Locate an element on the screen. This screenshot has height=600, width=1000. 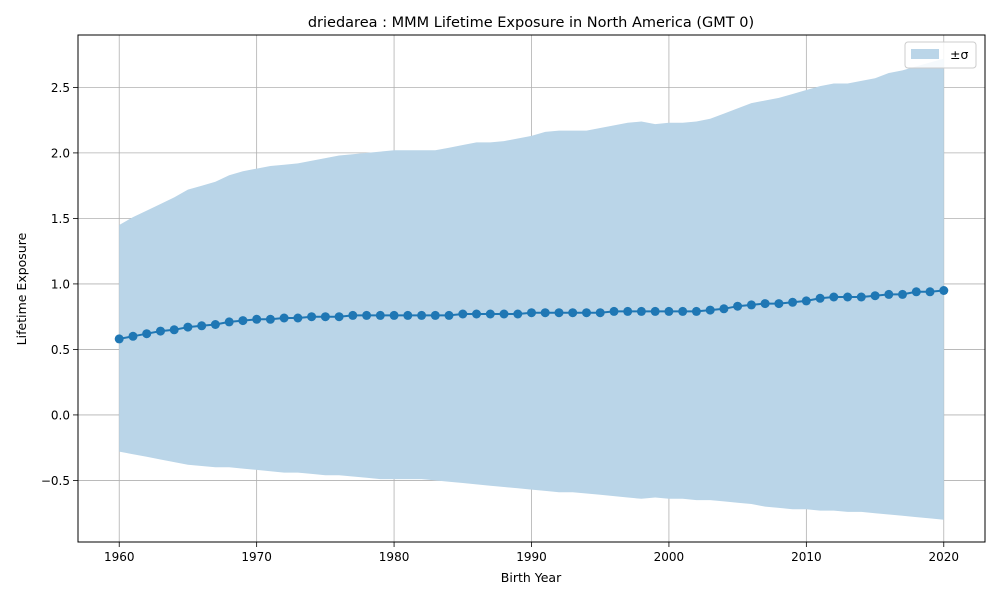
y-axis: −0.5 0.0 0.5 1.0 1.5 2.0 2.5 is located at coordinates (59, 284).